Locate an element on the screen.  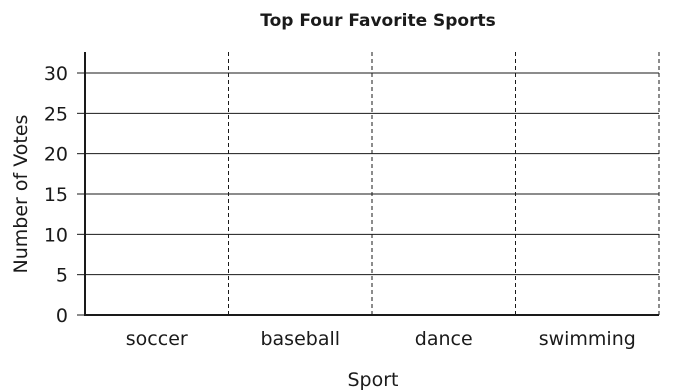
y-tick-labels: 0 5 10 15 20 25 30 is located at coordinates (56, 195).